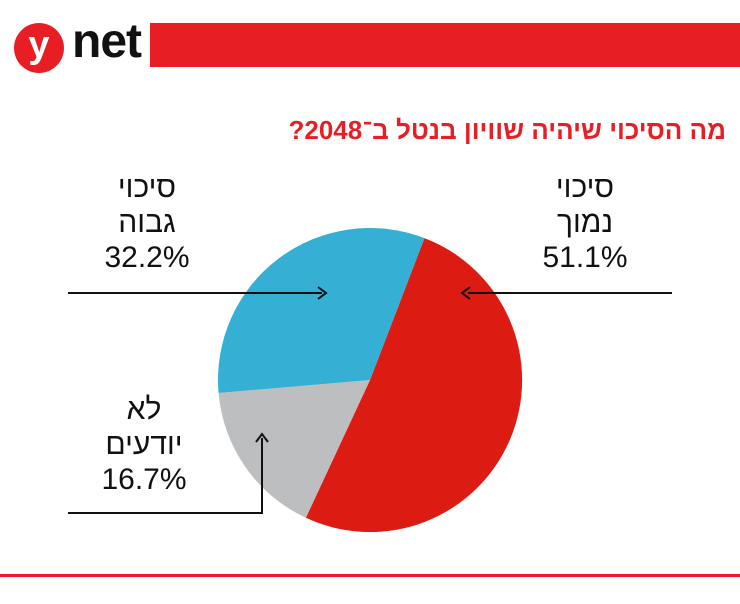 This screenshot has height=604, width=740. What do you see at coordinates (445, 45) in the screenshot?
I see `header-bar` at bounding box center [445, 45].